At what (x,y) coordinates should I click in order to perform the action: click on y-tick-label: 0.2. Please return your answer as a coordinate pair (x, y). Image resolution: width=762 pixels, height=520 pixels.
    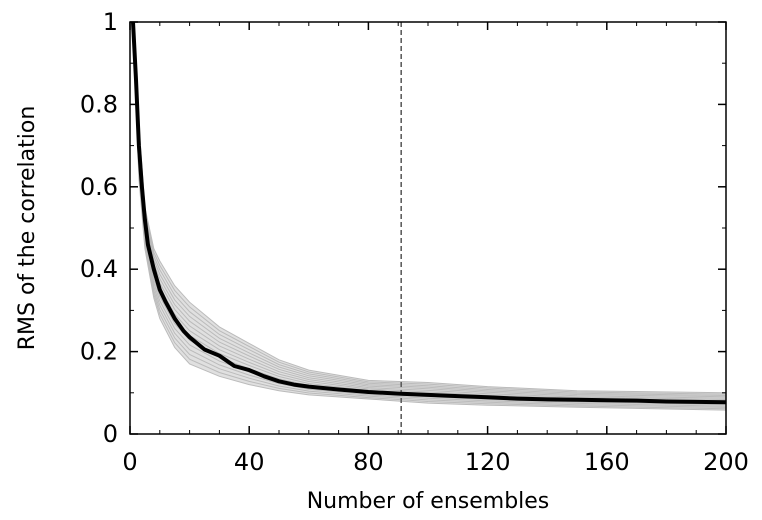
    Looking at the image, I should click on (99, 352).